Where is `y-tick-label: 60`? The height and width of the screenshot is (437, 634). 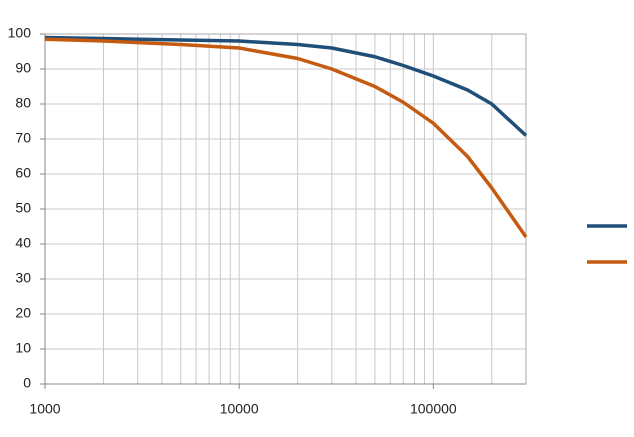
y-tick-label: 60 is located at coordinates (23, 173).